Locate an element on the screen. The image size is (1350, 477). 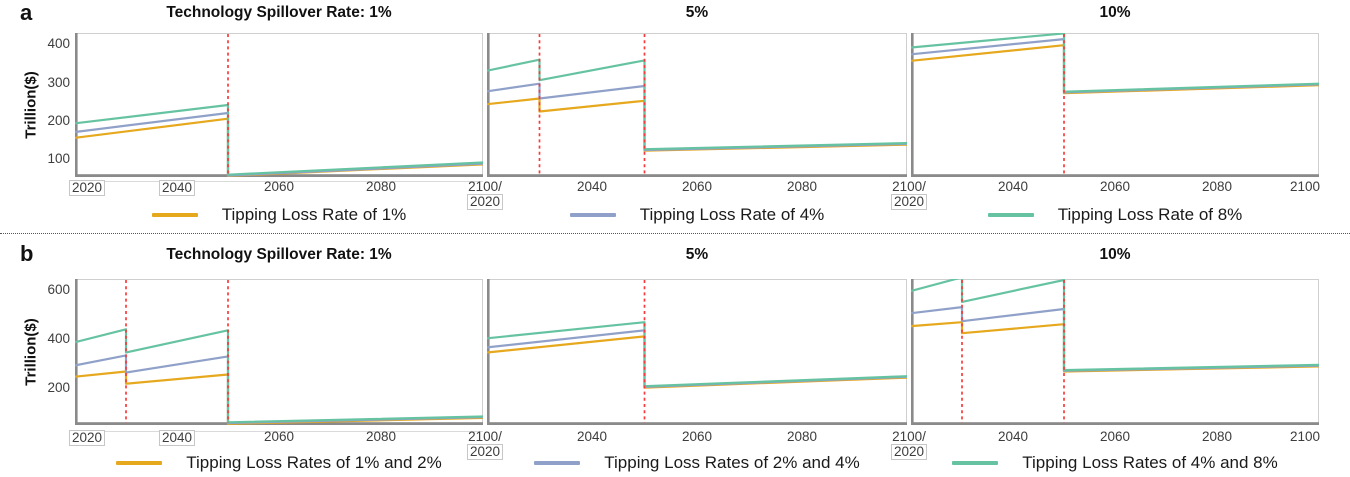
legend-label: Tipping Loss Rates of 2% and 4% is located at coordinates (732, 462).